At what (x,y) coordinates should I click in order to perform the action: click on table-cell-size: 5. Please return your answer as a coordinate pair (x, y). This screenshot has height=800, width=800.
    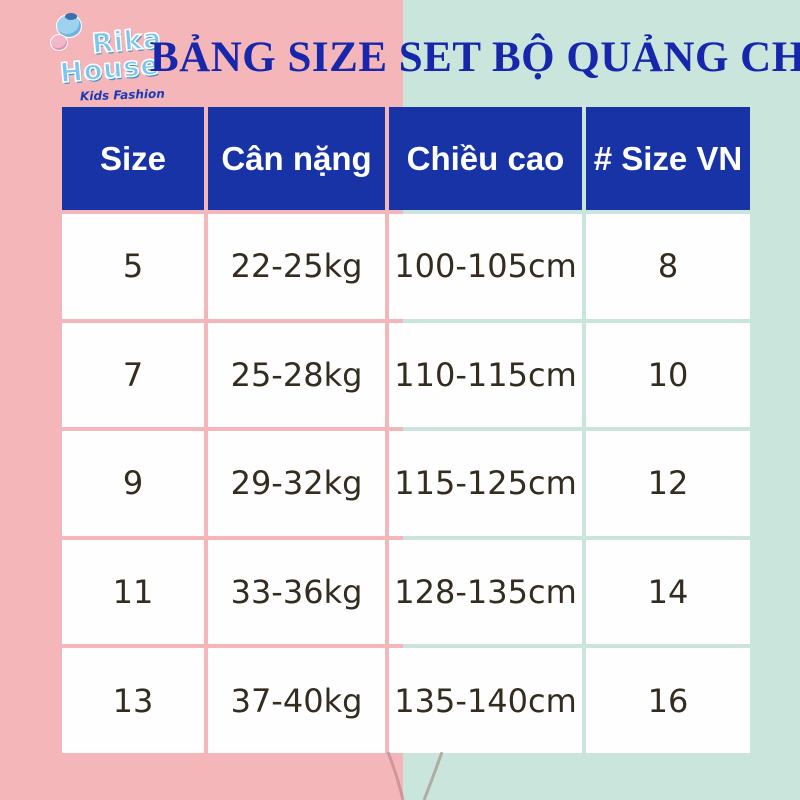
    Looking at the image, I should click on (133, 266).